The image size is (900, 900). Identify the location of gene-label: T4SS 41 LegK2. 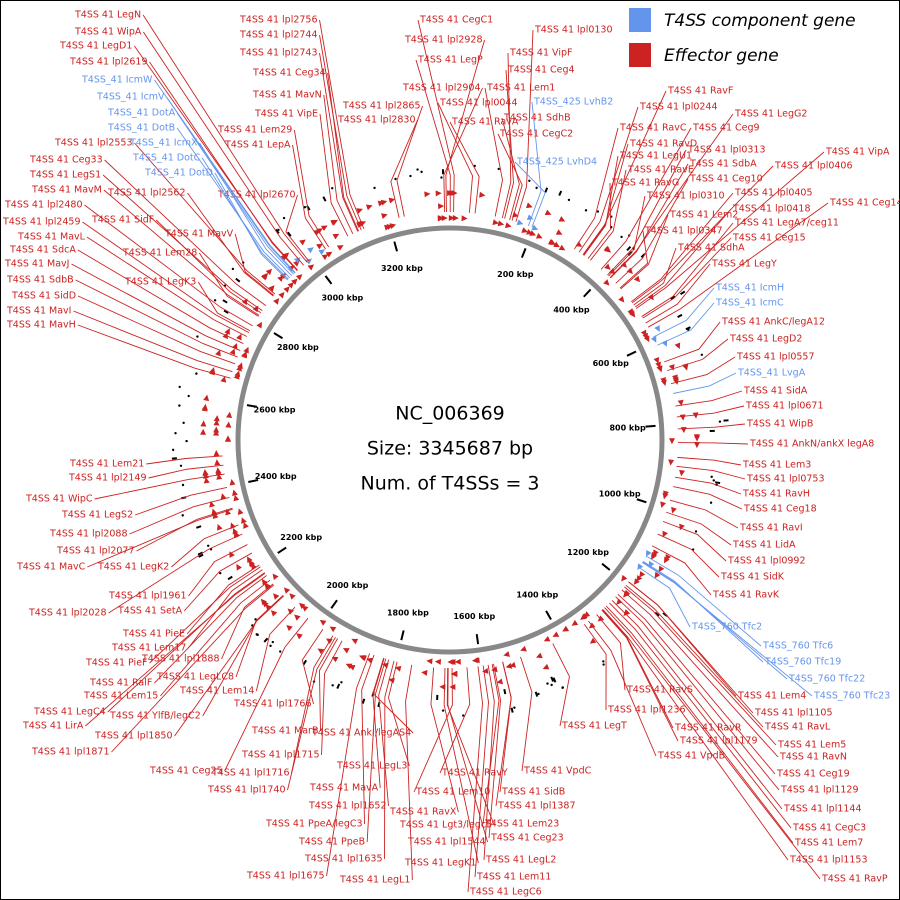
(133, 567).